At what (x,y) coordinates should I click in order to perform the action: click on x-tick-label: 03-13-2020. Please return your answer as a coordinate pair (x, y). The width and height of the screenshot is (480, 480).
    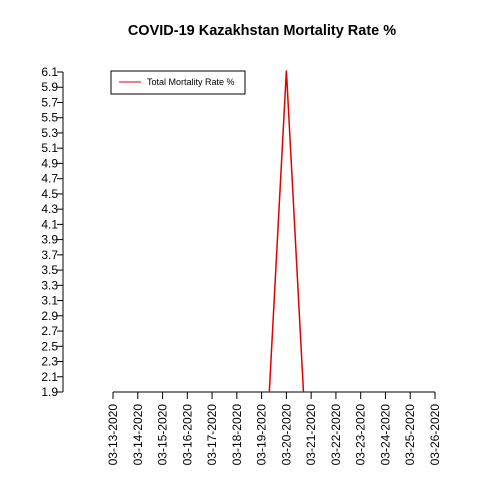
    Looking at the image, I should click on (113, 435).